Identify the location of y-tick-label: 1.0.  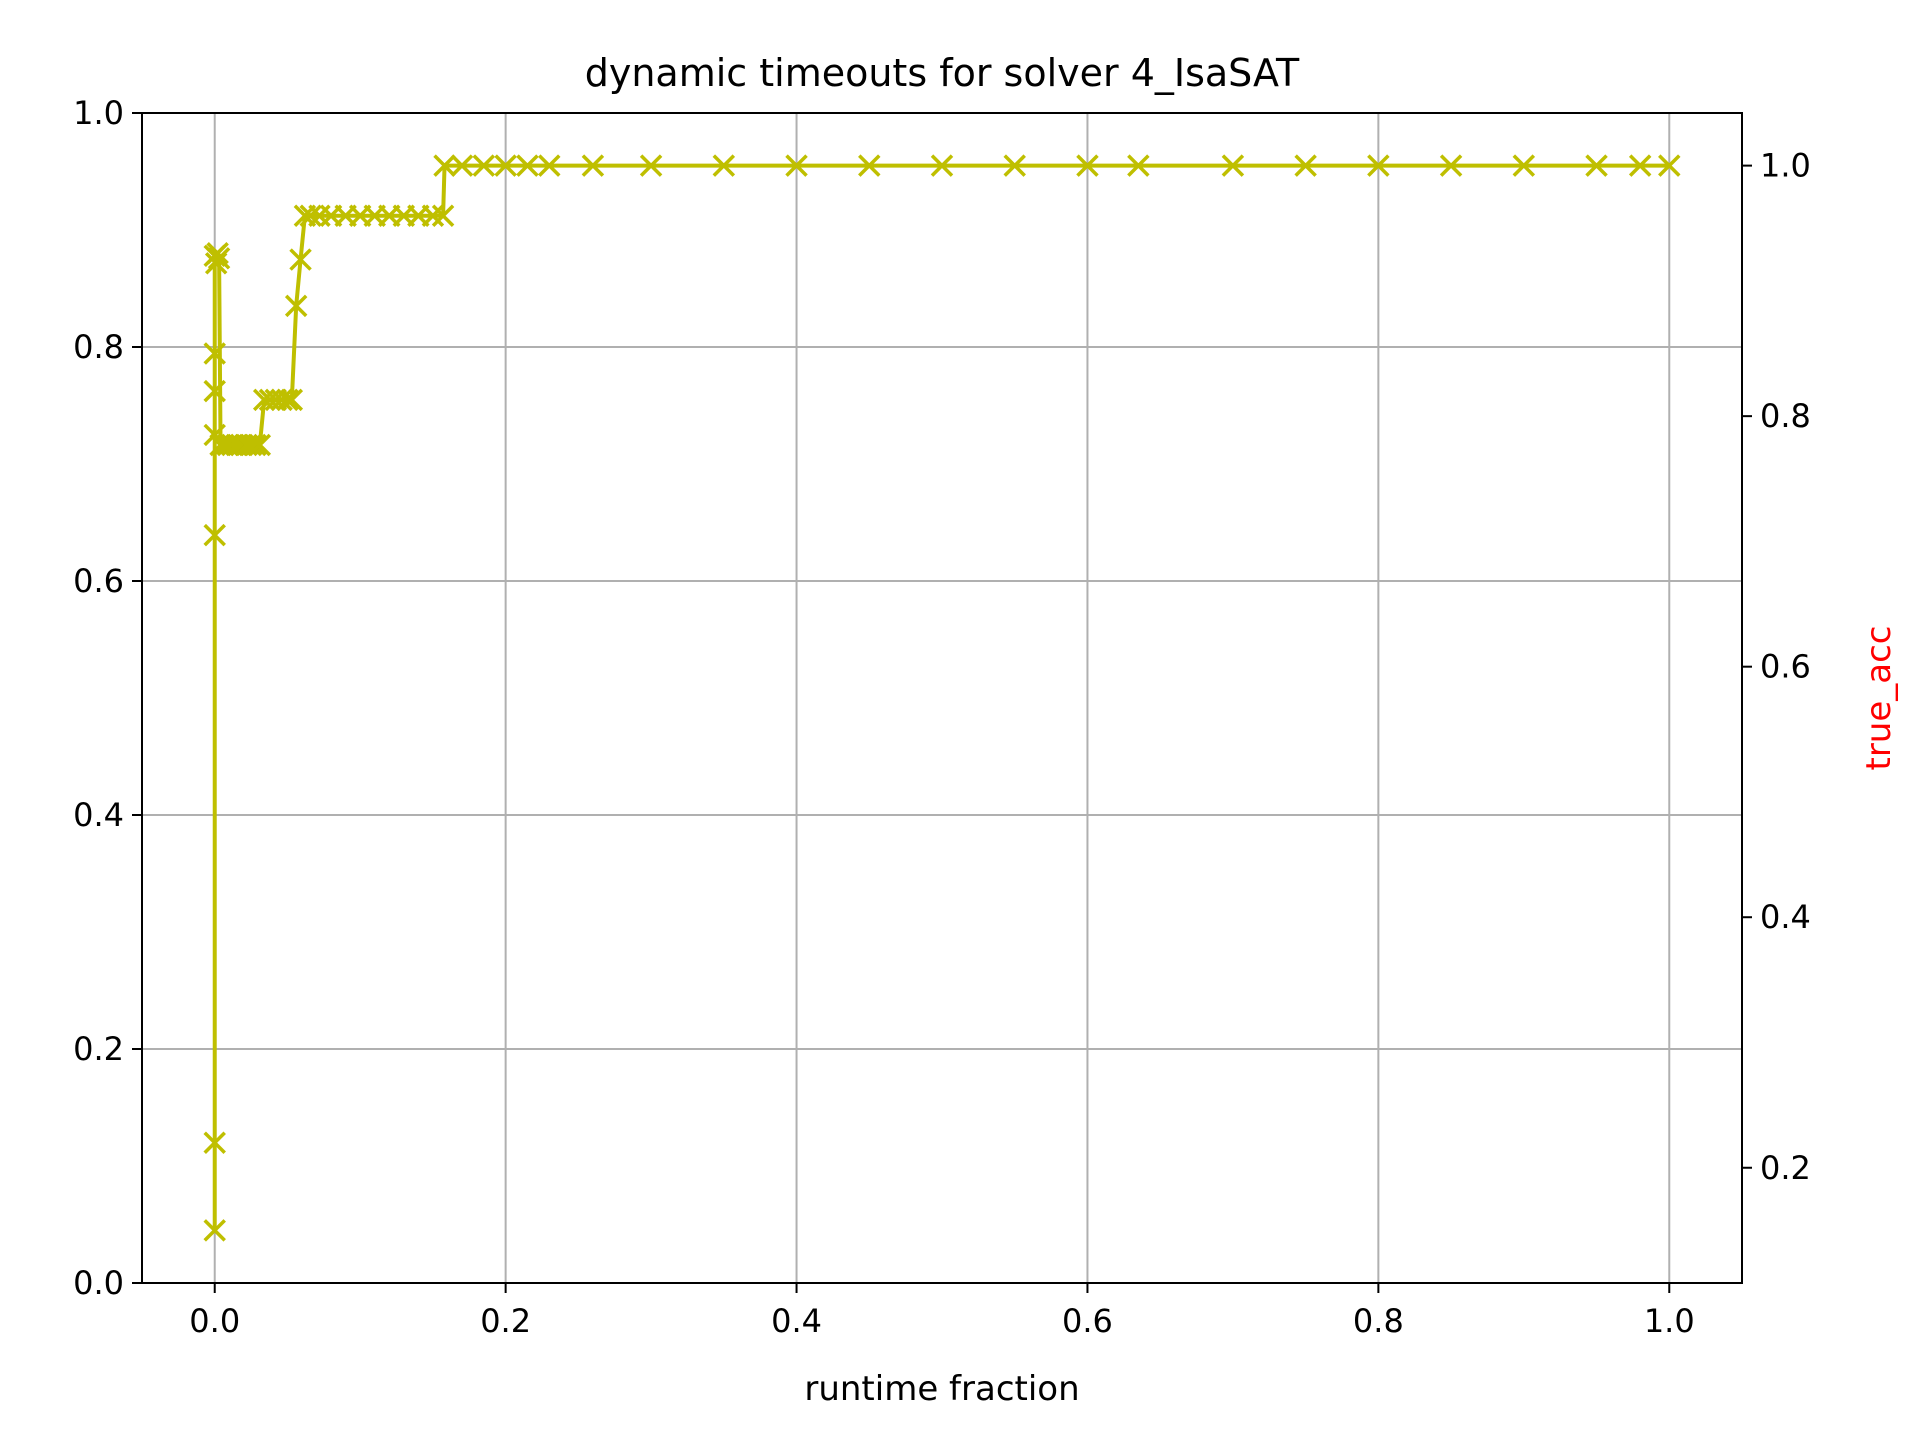
(98, 113).